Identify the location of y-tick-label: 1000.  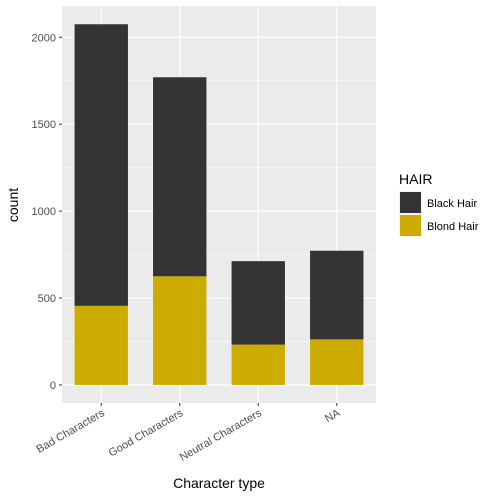
(44, 212).